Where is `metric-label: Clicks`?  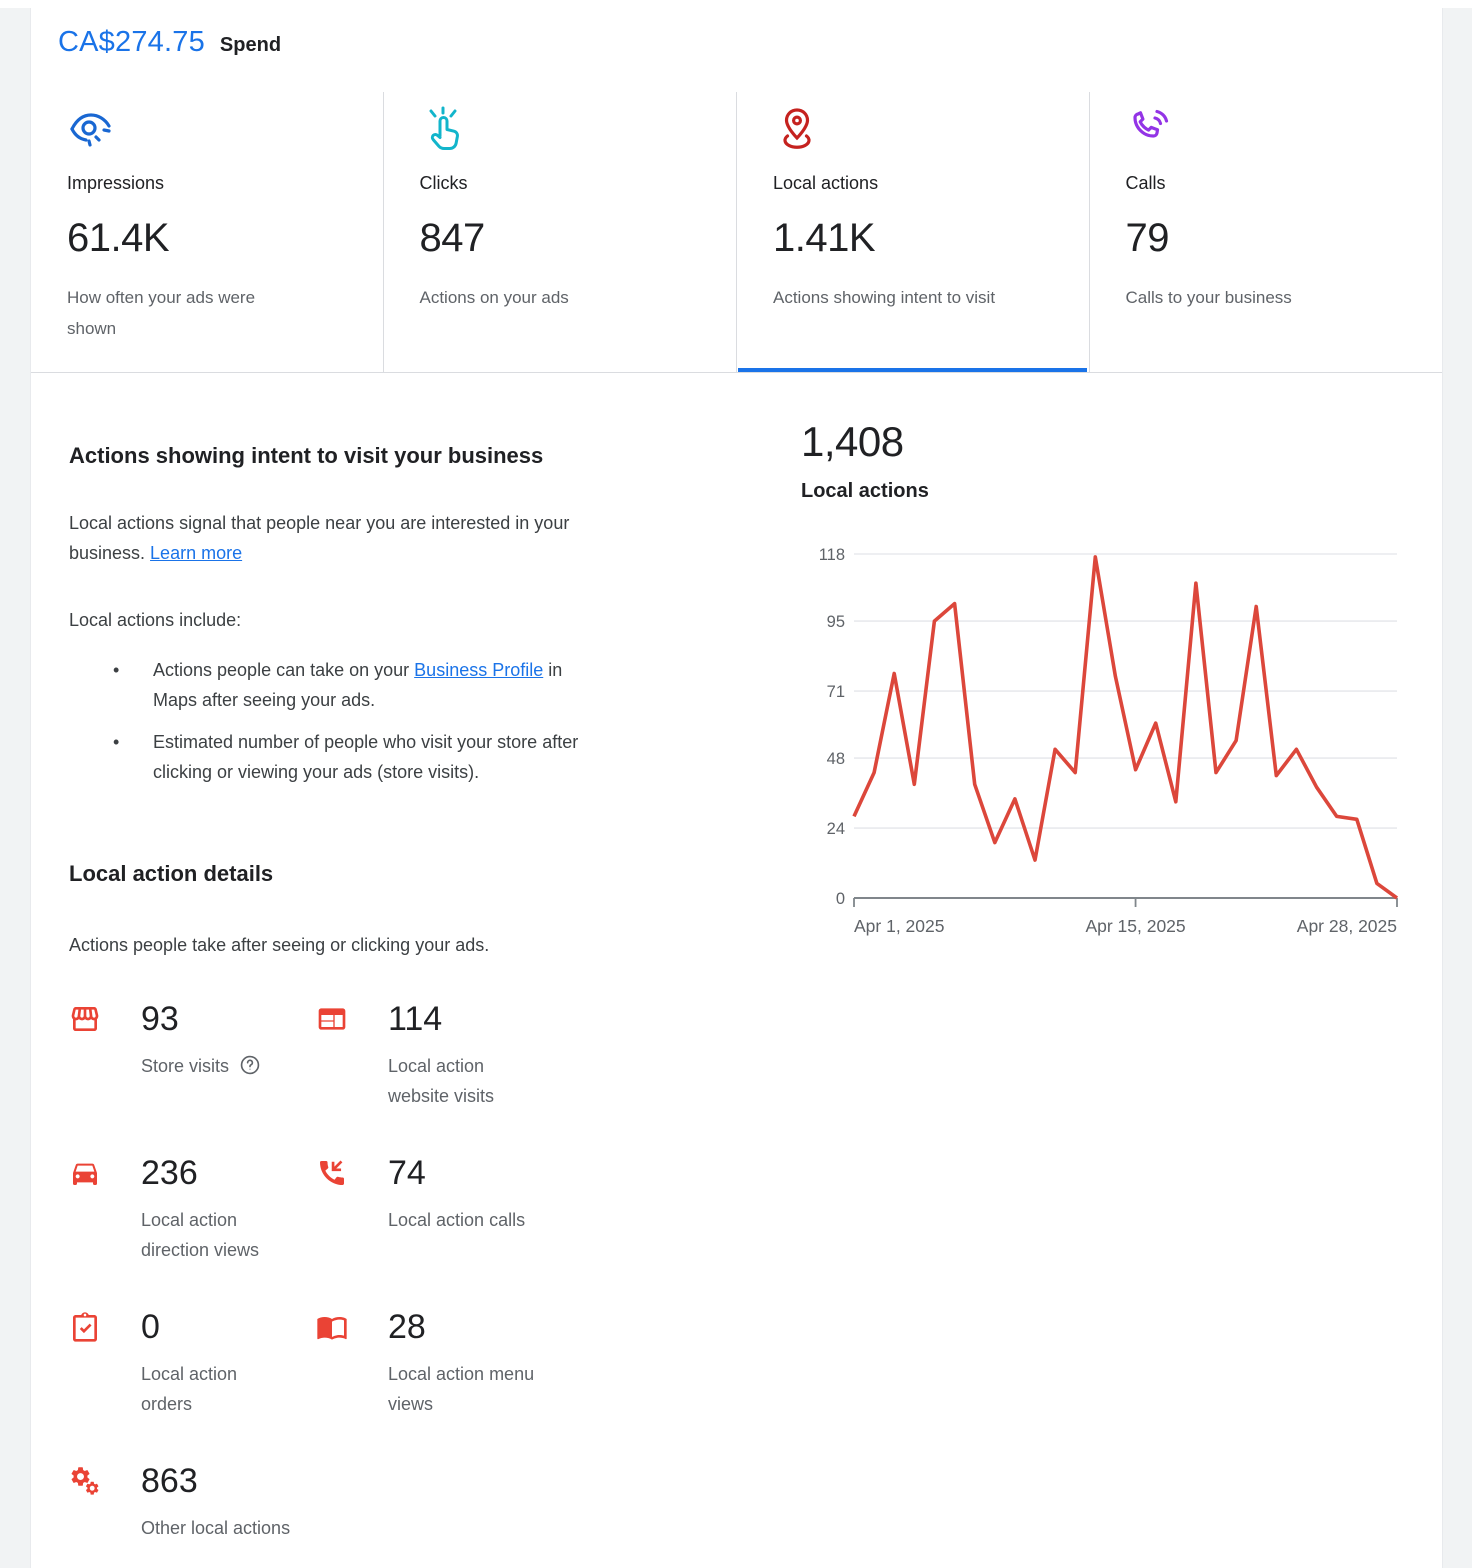
metric-label: Clicks is located at coordinates (443, 183).